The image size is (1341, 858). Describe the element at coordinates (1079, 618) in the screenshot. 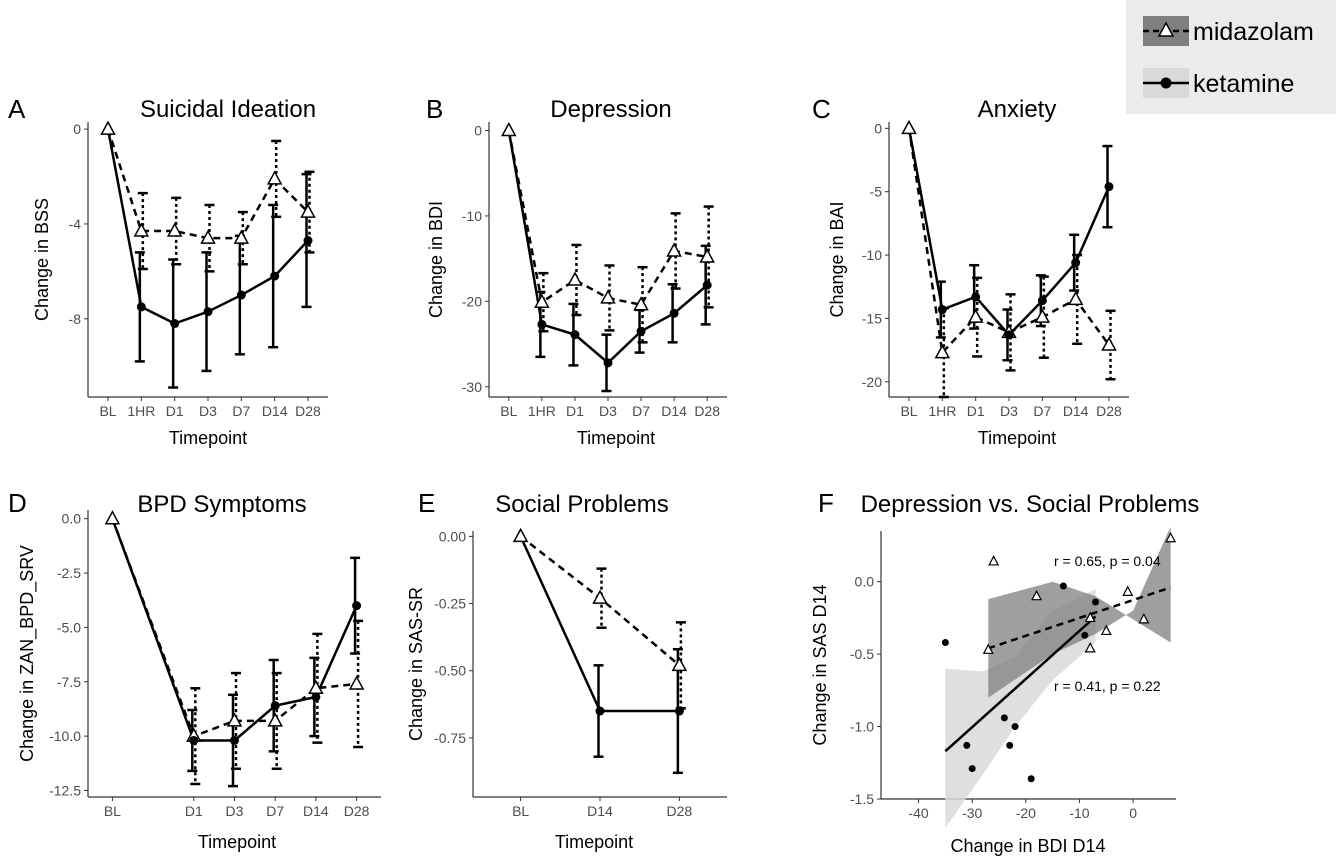

I see `fit-line-midazolam` at that location.